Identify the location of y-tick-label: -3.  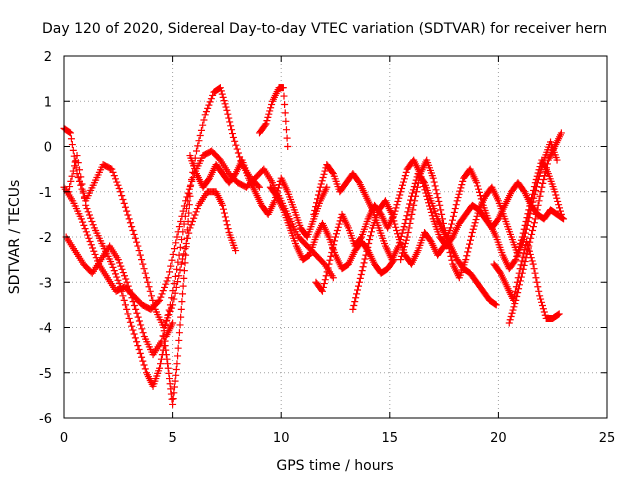
(45, 283).